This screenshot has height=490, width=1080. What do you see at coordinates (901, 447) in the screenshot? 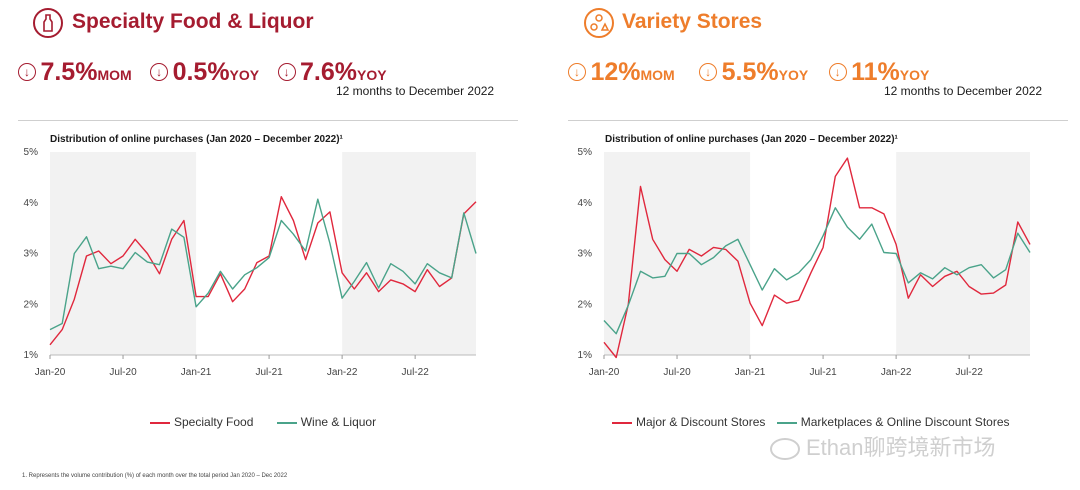
I see `watermark-text: Ethan聊跨境新市场` at bounding box center [901, 447].